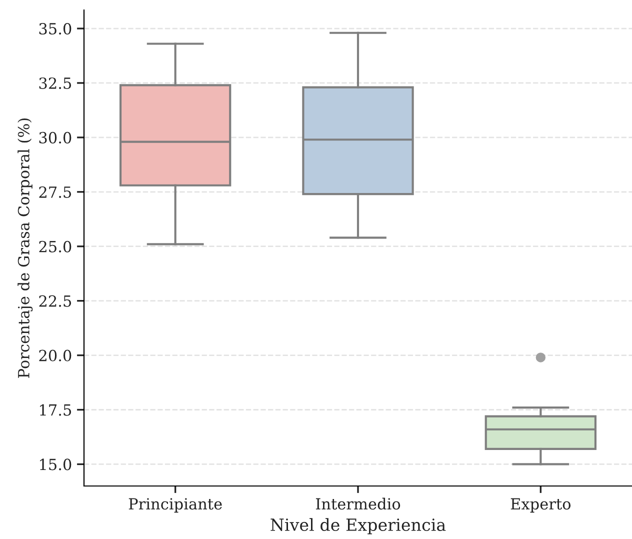 The width and height of the screenshot is (632, 539). Describe the element at coordinates (56, 464) in the screenshot. I see `y-tick-label: 15.0` at that location.